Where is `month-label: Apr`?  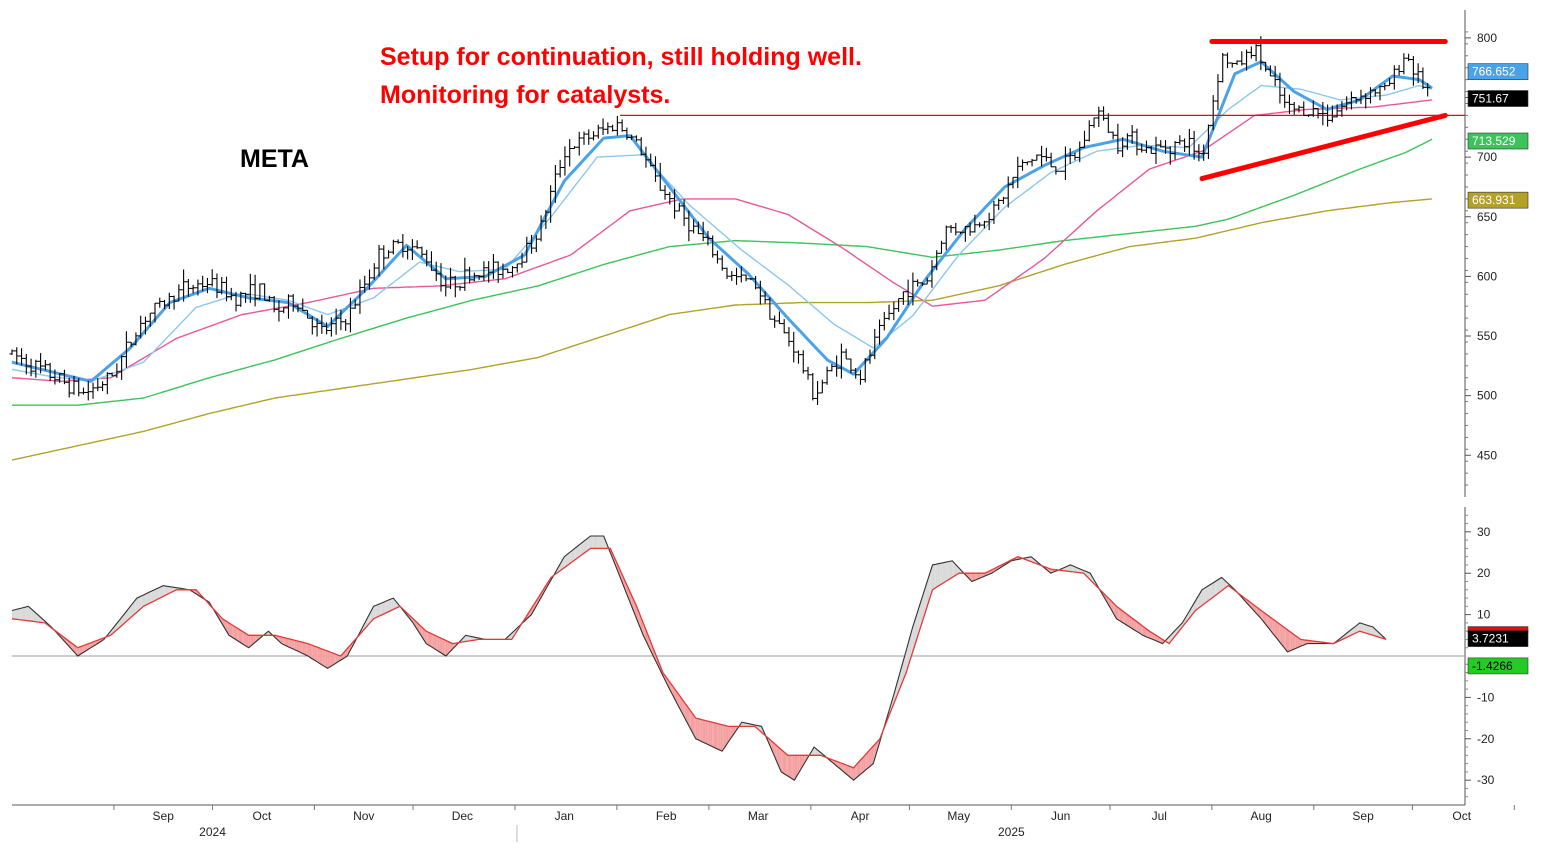
month-label: Apr is located at coordinates (860, 816).